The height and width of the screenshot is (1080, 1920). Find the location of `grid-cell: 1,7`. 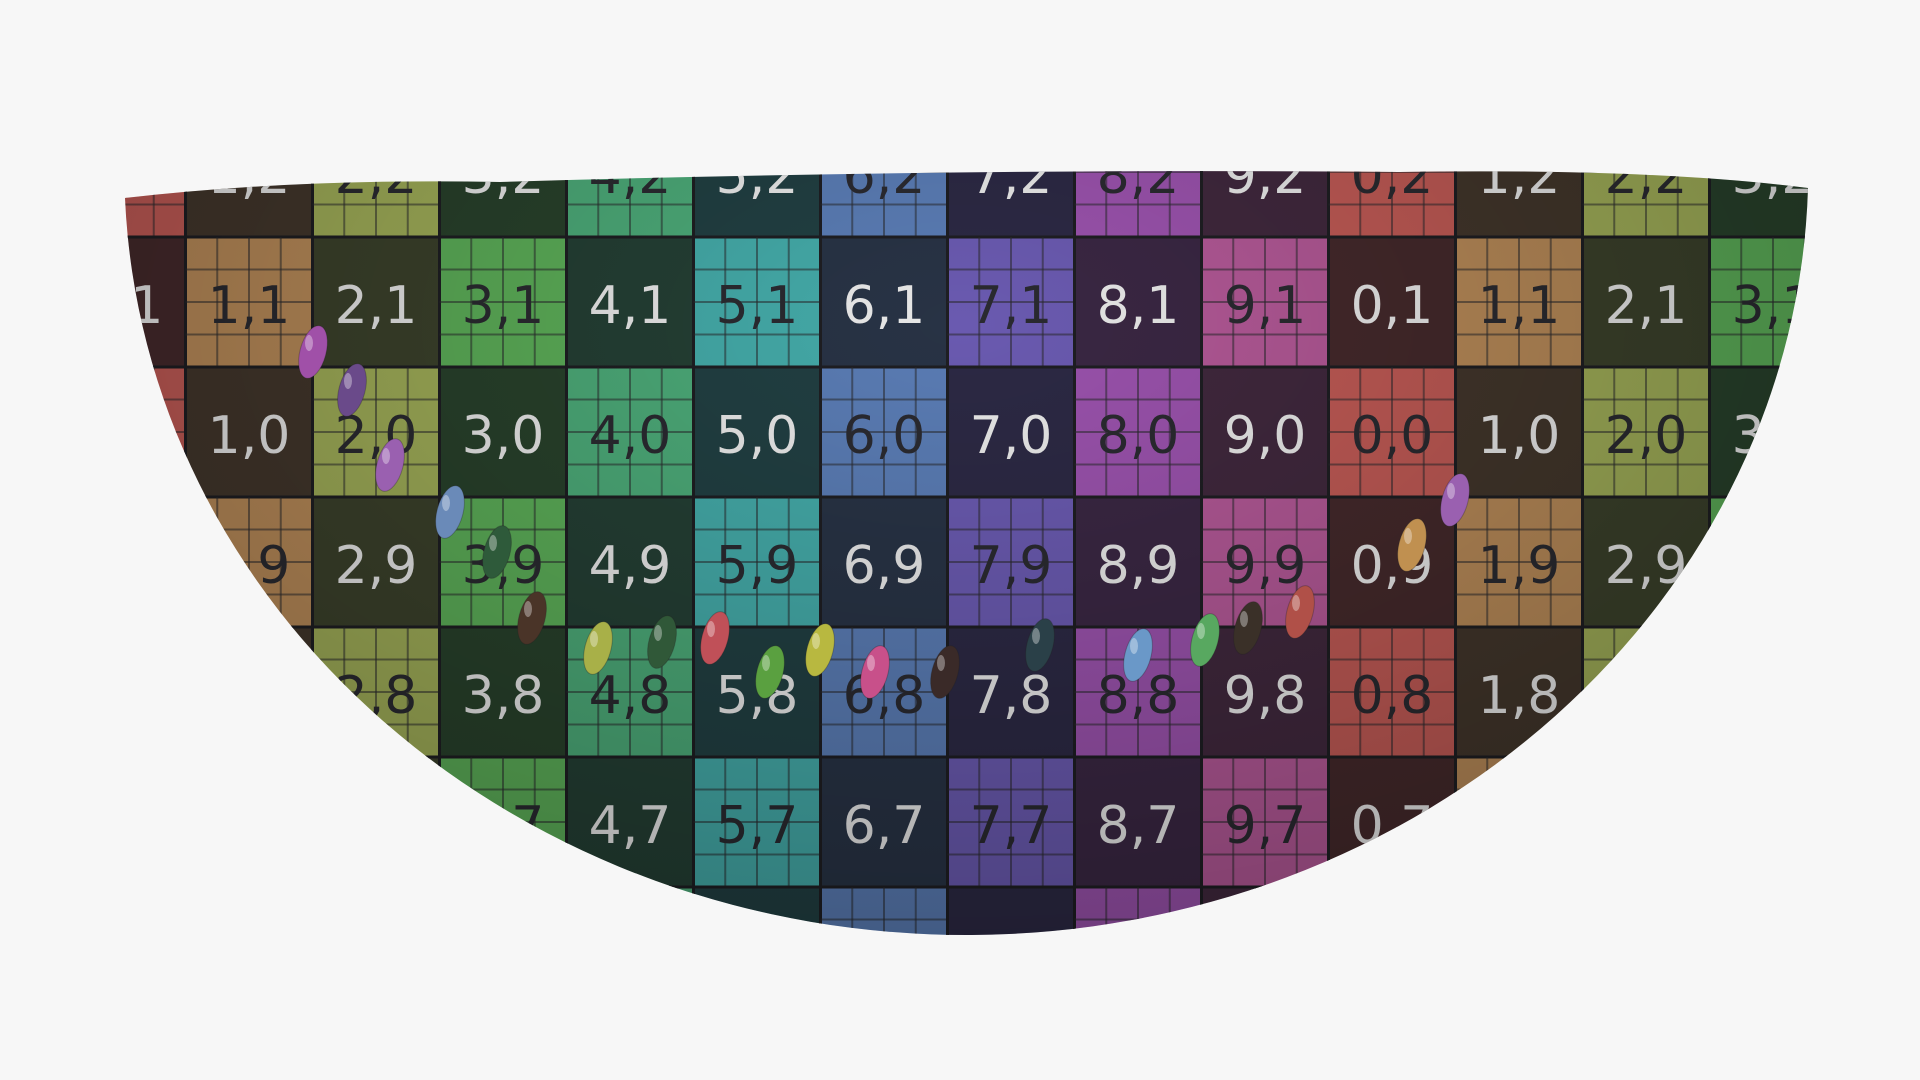

grid-cell: 1,7 is located at coordinates (249, 822).